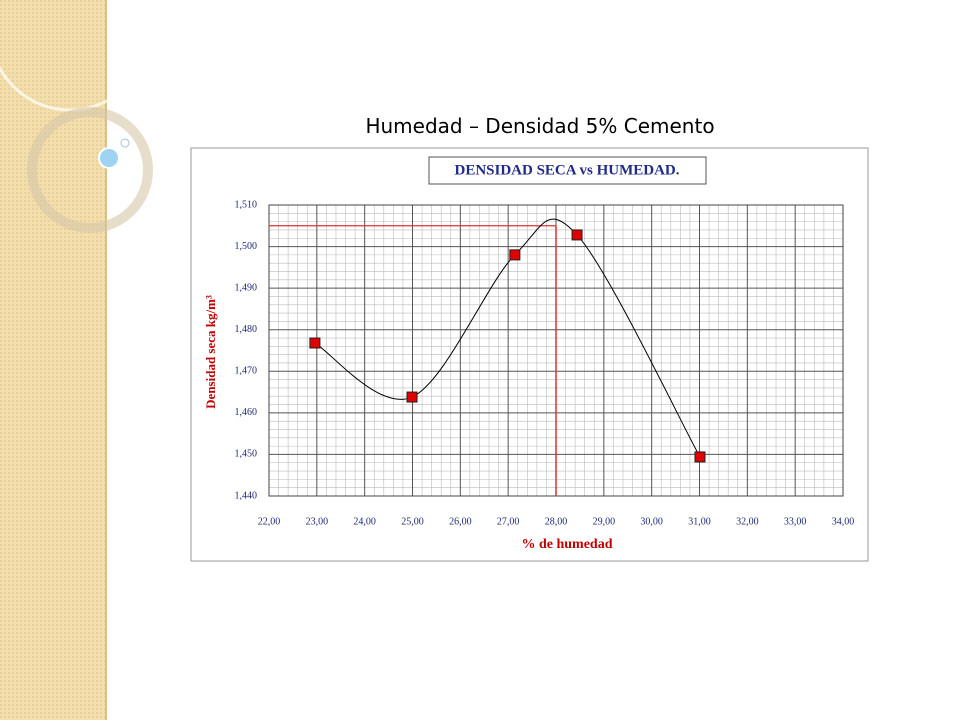 Image resolution: width=960 pixels, height=720 pixels. I want to click on x-tick-label: 31,00, so click(699, 521).